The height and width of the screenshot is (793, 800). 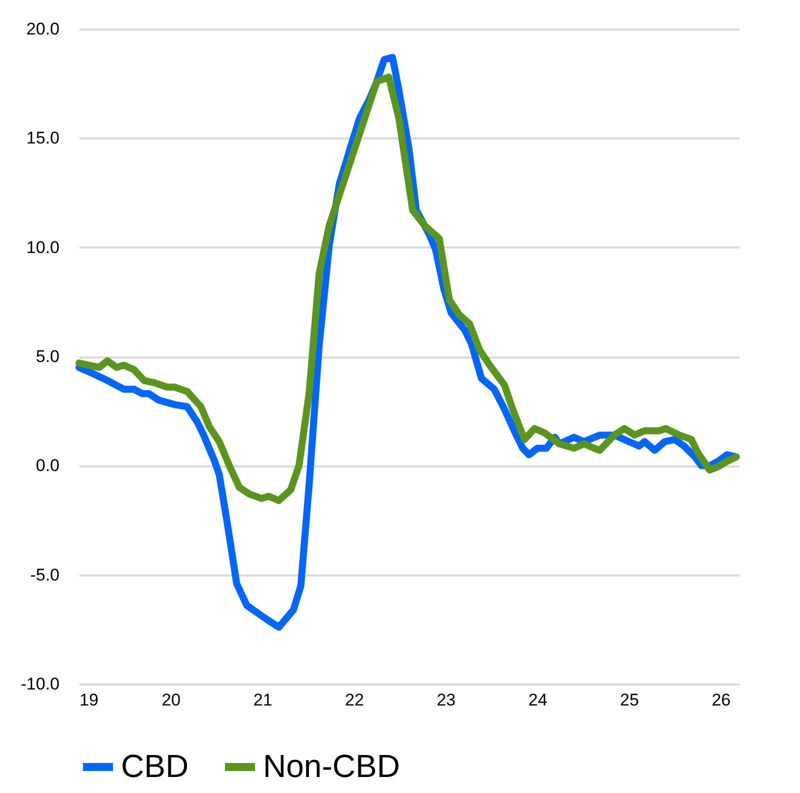 I want to click on y-tick-label: -5.0, so click(x=45, y=574).